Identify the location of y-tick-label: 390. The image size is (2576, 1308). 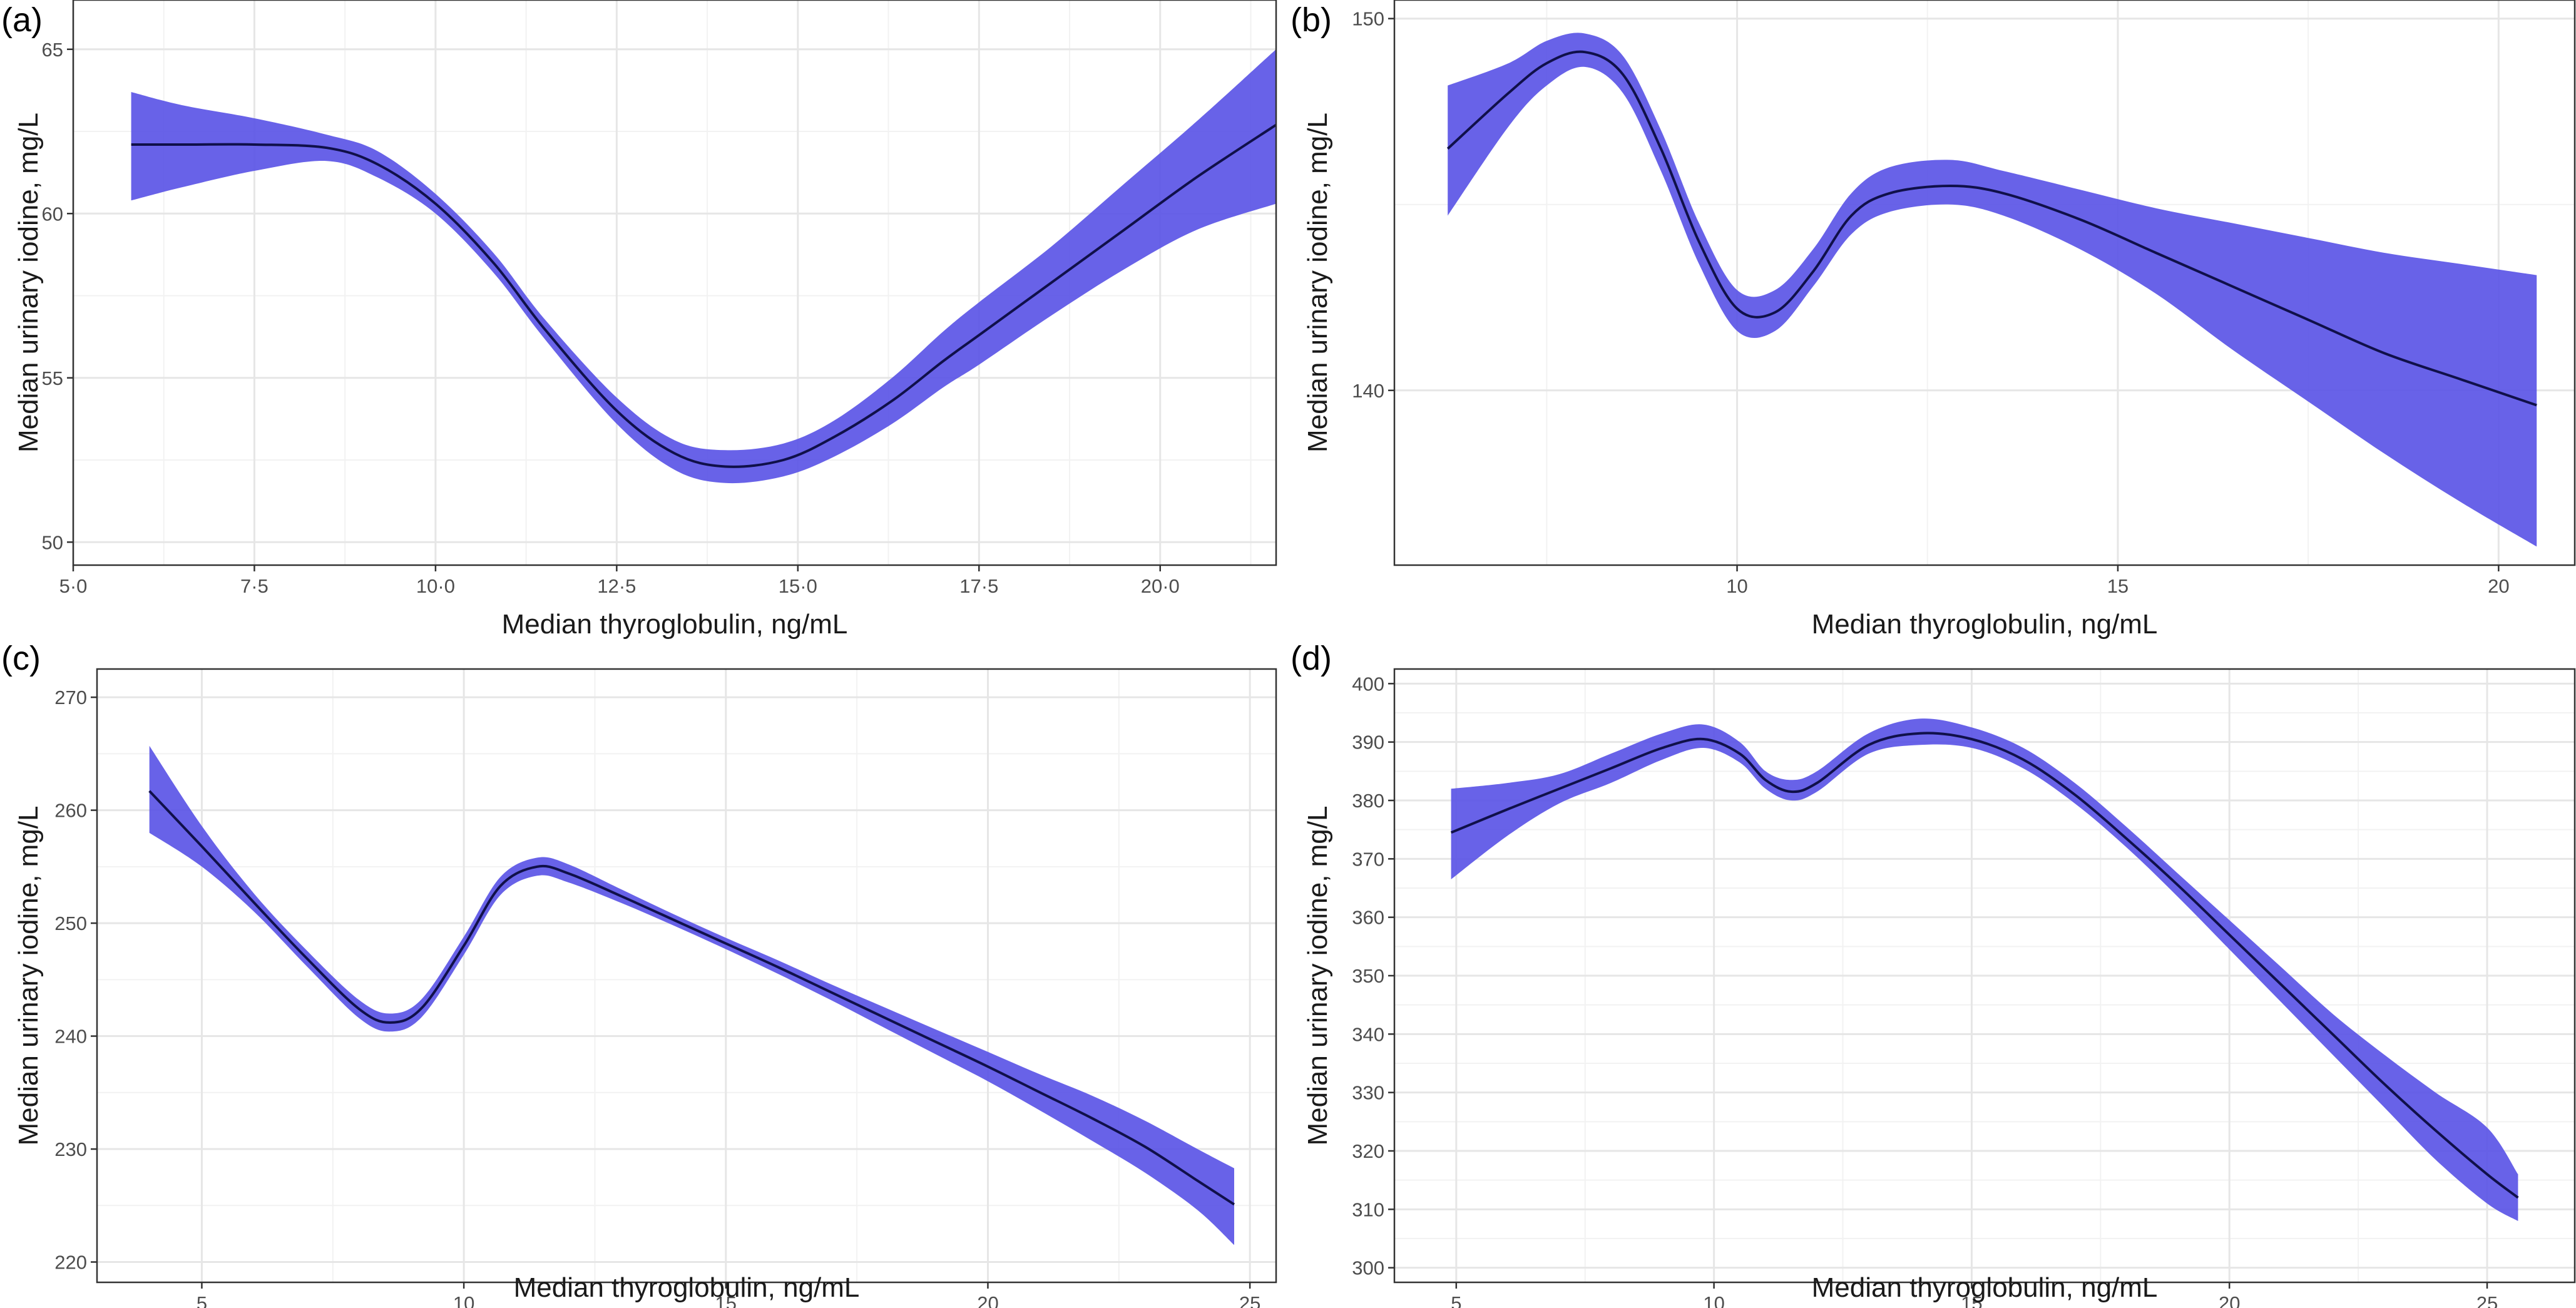
(1368, 743).